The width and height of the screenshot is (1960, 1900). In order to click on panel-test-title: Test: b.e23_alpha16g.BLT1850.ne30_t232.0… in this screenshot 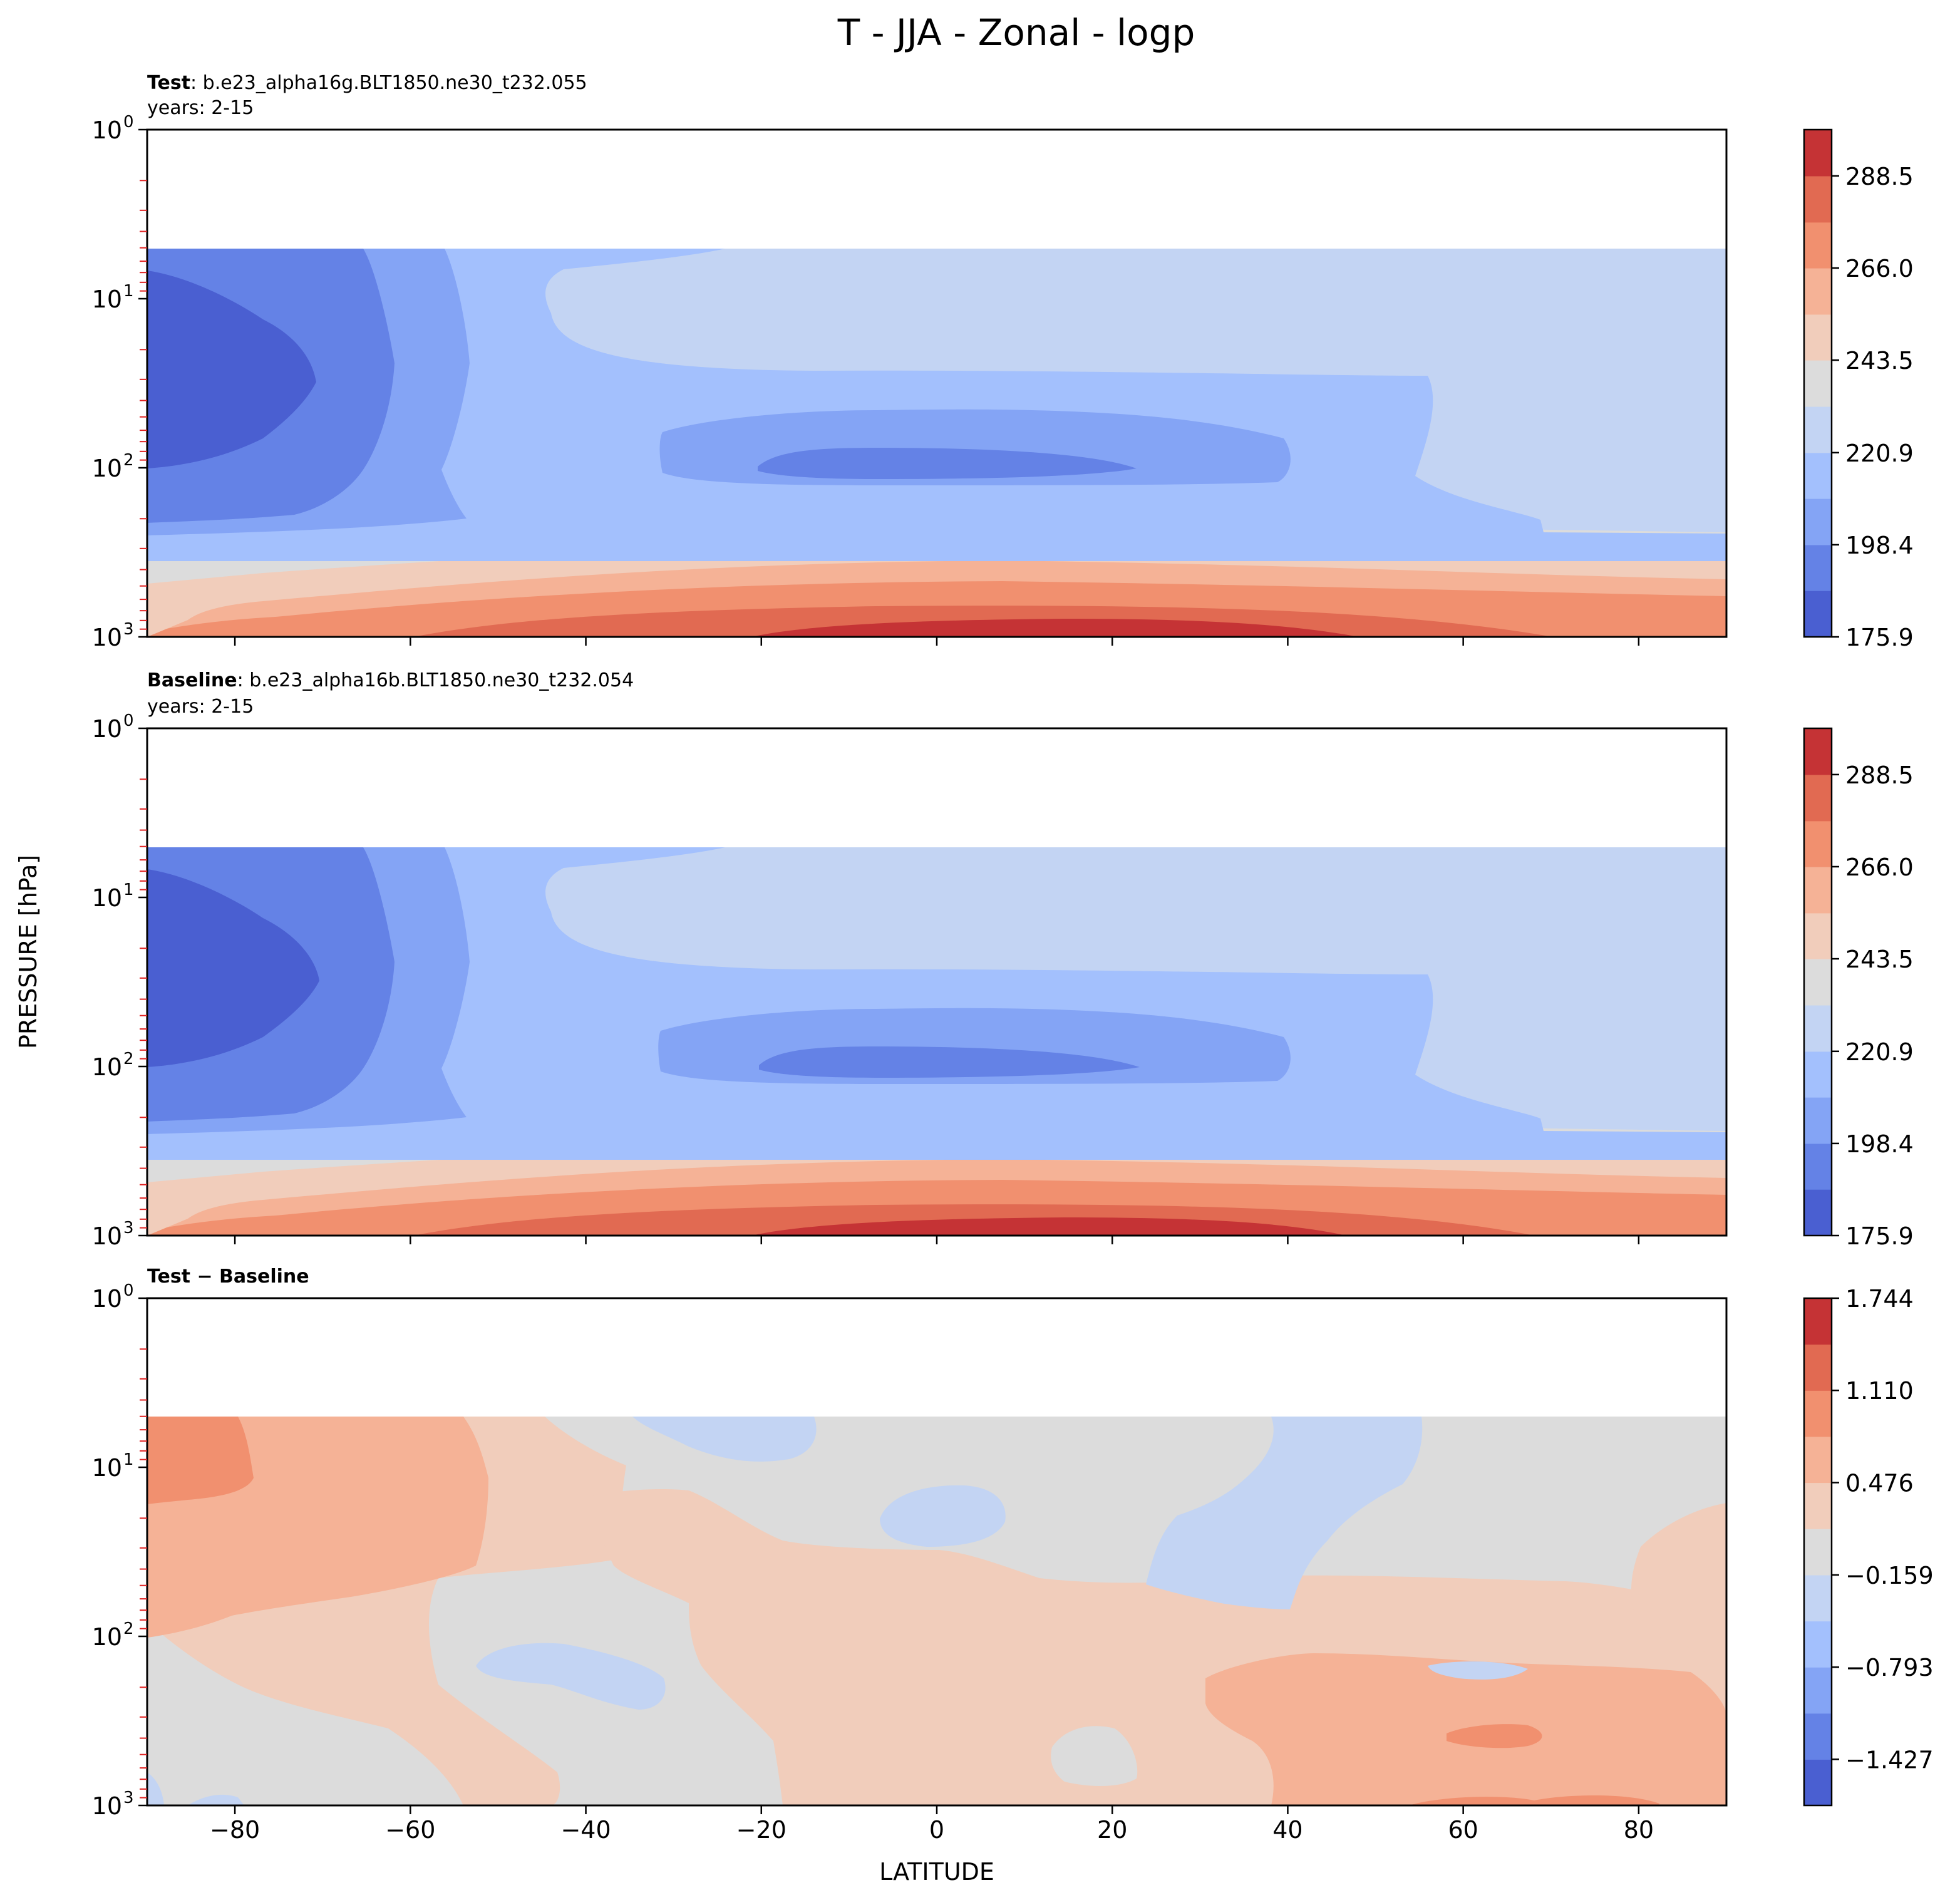, I will do `click(367, 83)`.